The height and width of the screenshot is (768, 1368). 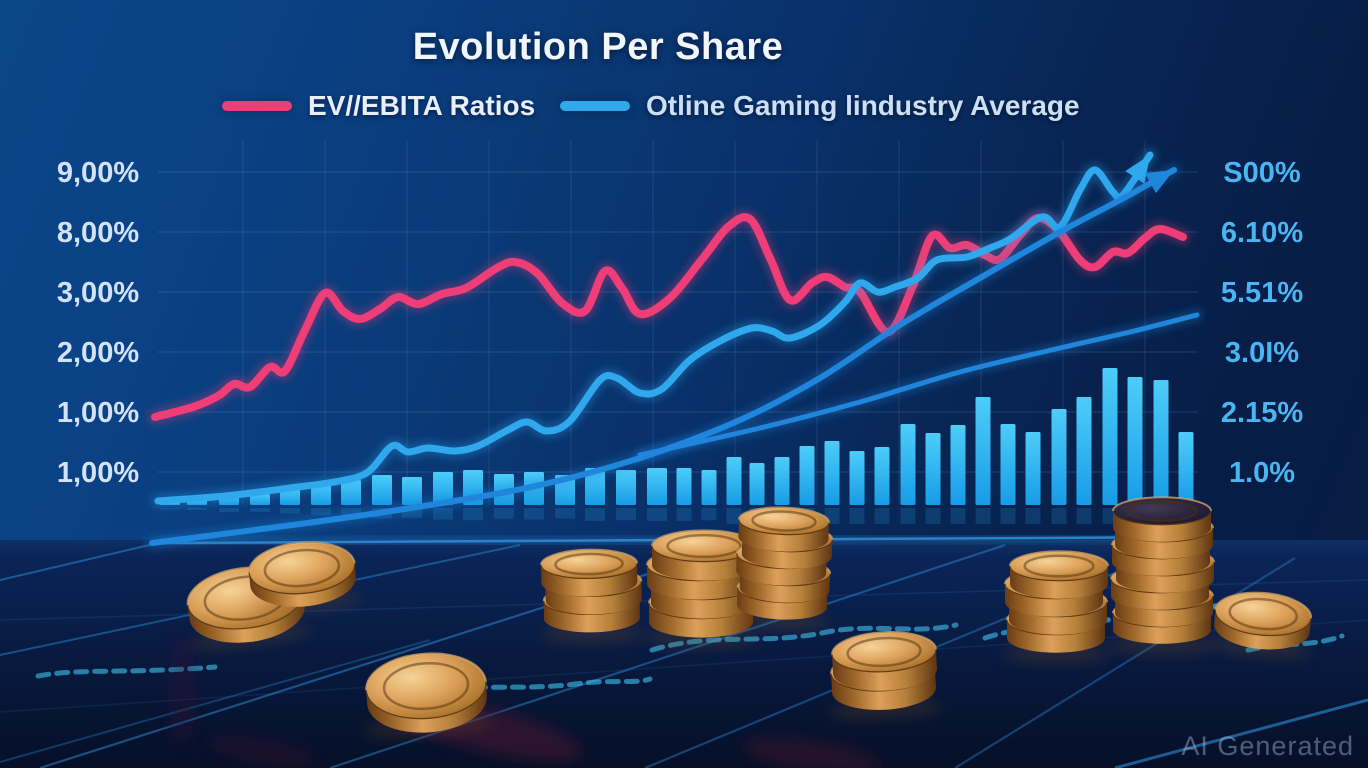 What do you see at coordinates (1159, 182) in the screenshot?
I see `trend-line-arrowhead-icon` at bounding box center [1159, 182].